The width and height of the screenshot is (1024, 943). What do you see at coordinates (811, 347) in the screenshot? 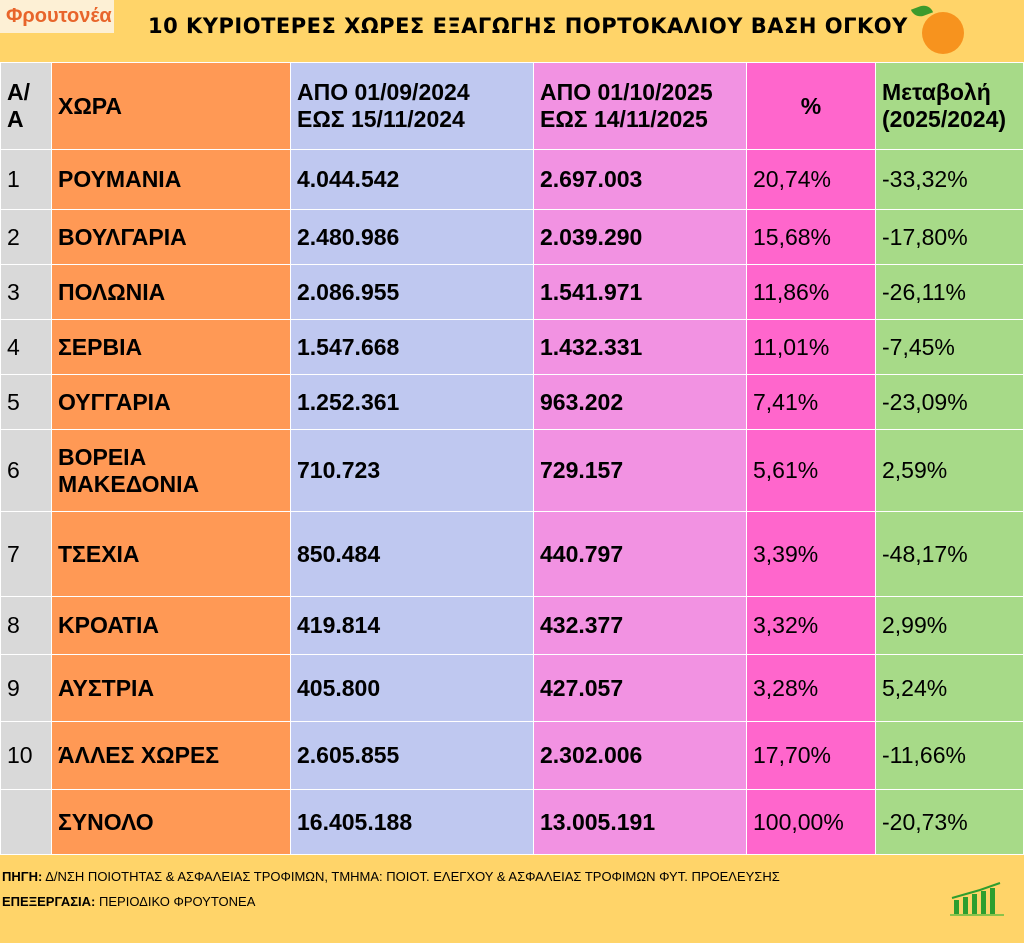
I see `cell-share: 11,01%` at bounding box center [811, 347].